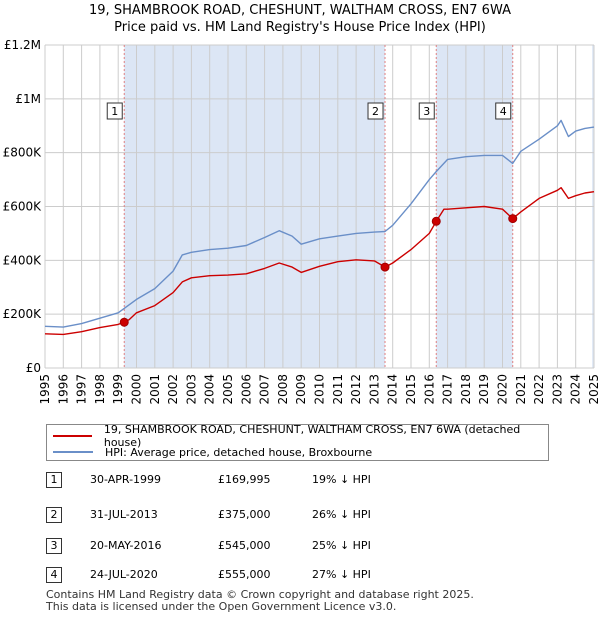  I want to click on sale-price: £375,000, so click(244, 514).